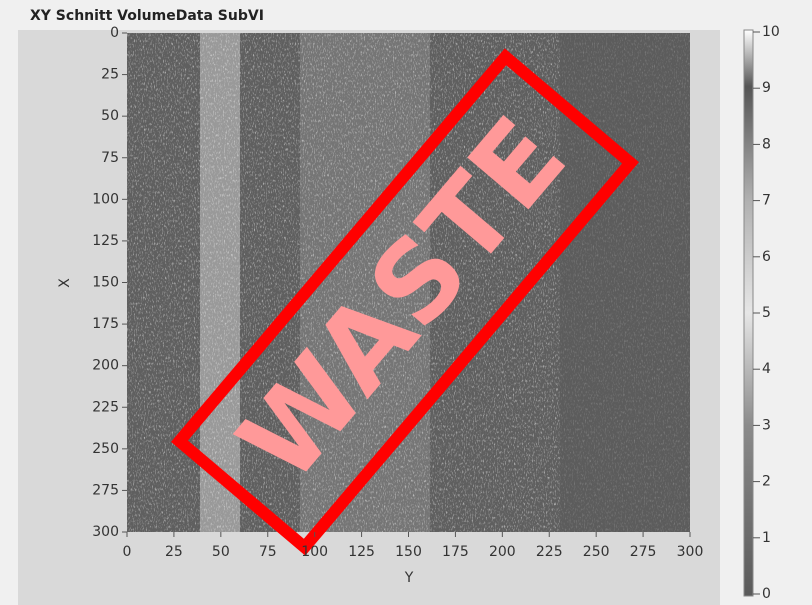 The height and width of the screenshot is (605, 812). Describe the element at coordinates (174, 552) in the screenshot. I see `x-tick-label: 25` at that location.